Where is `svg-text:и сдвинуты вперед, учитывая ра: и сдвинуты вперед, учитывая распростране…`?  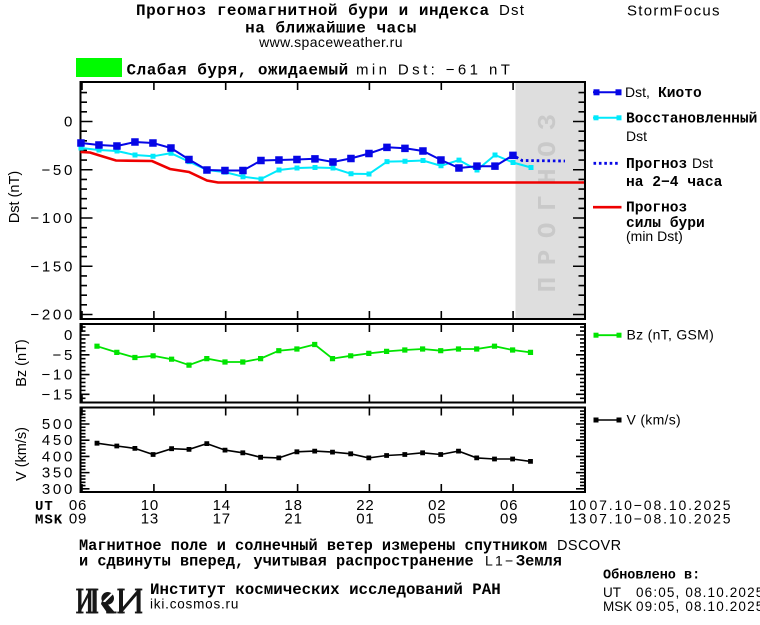
svg-text:и сдвинуты вперед, учитывая ра: и сдвинуты вперед, учитывая распростране… is located at coordinates (276, 562).